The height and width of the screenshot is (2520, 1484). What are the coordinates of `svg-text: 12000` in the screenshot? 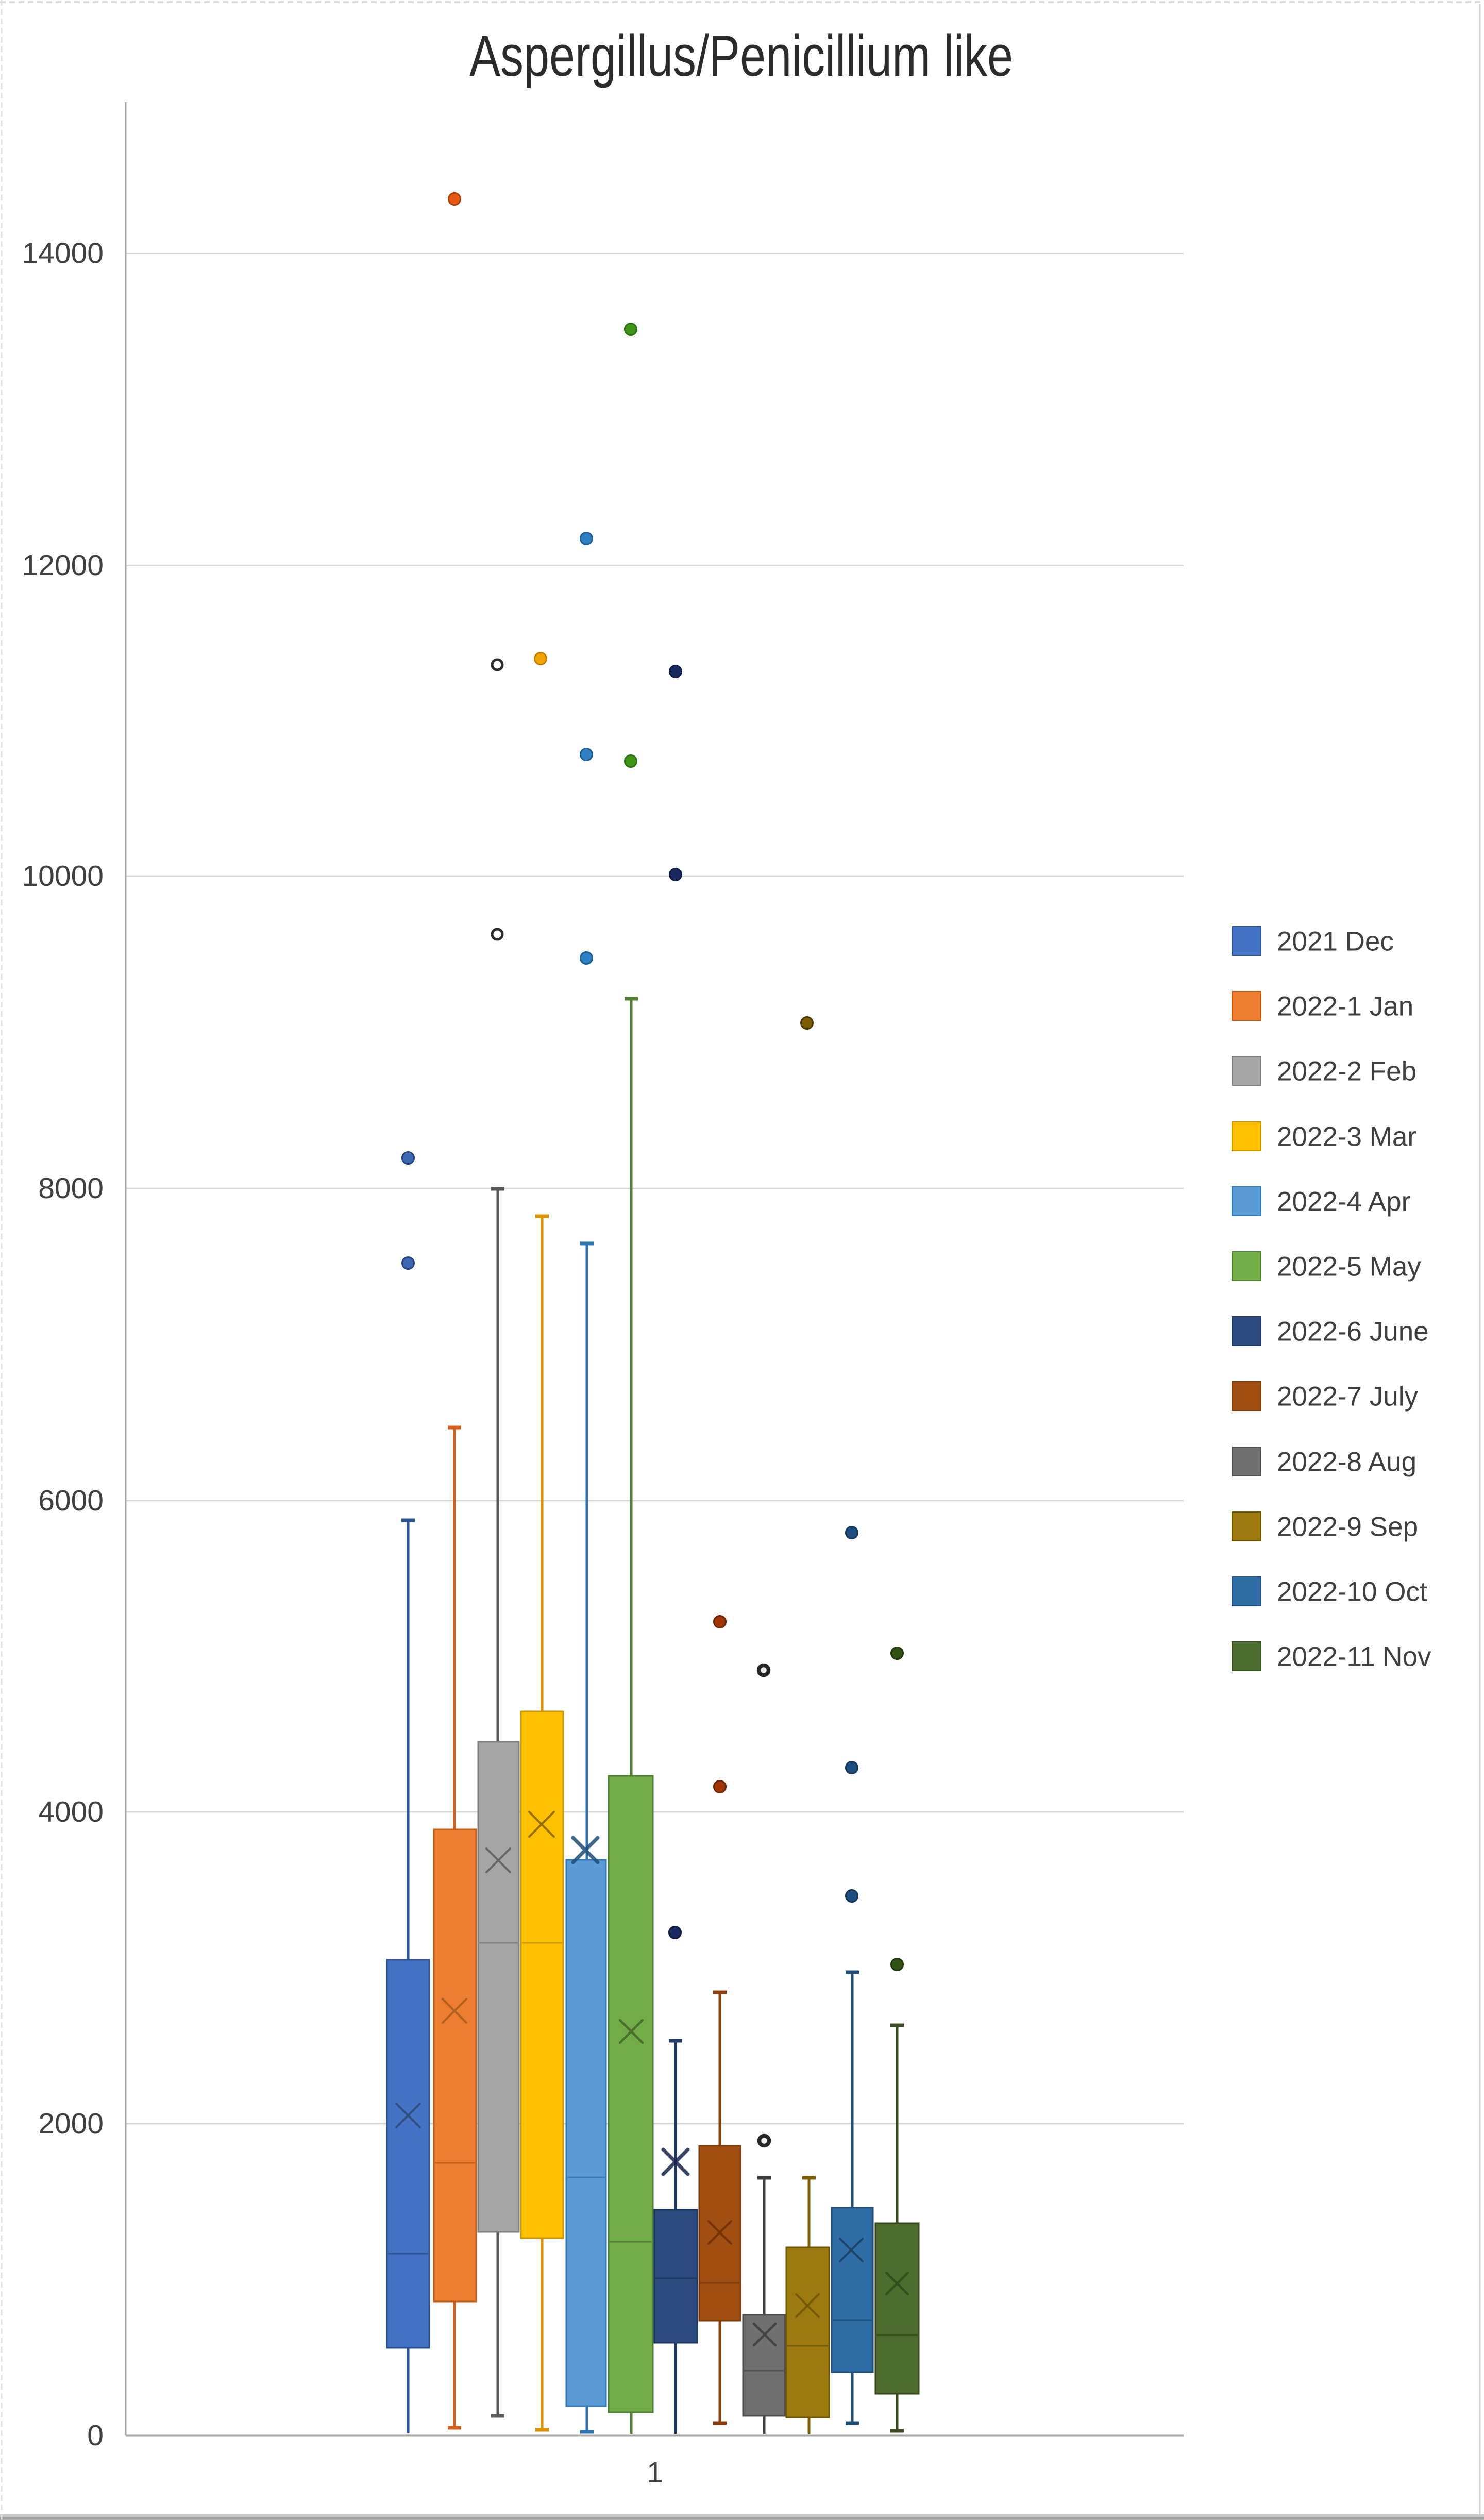 It's located at (63, 566).